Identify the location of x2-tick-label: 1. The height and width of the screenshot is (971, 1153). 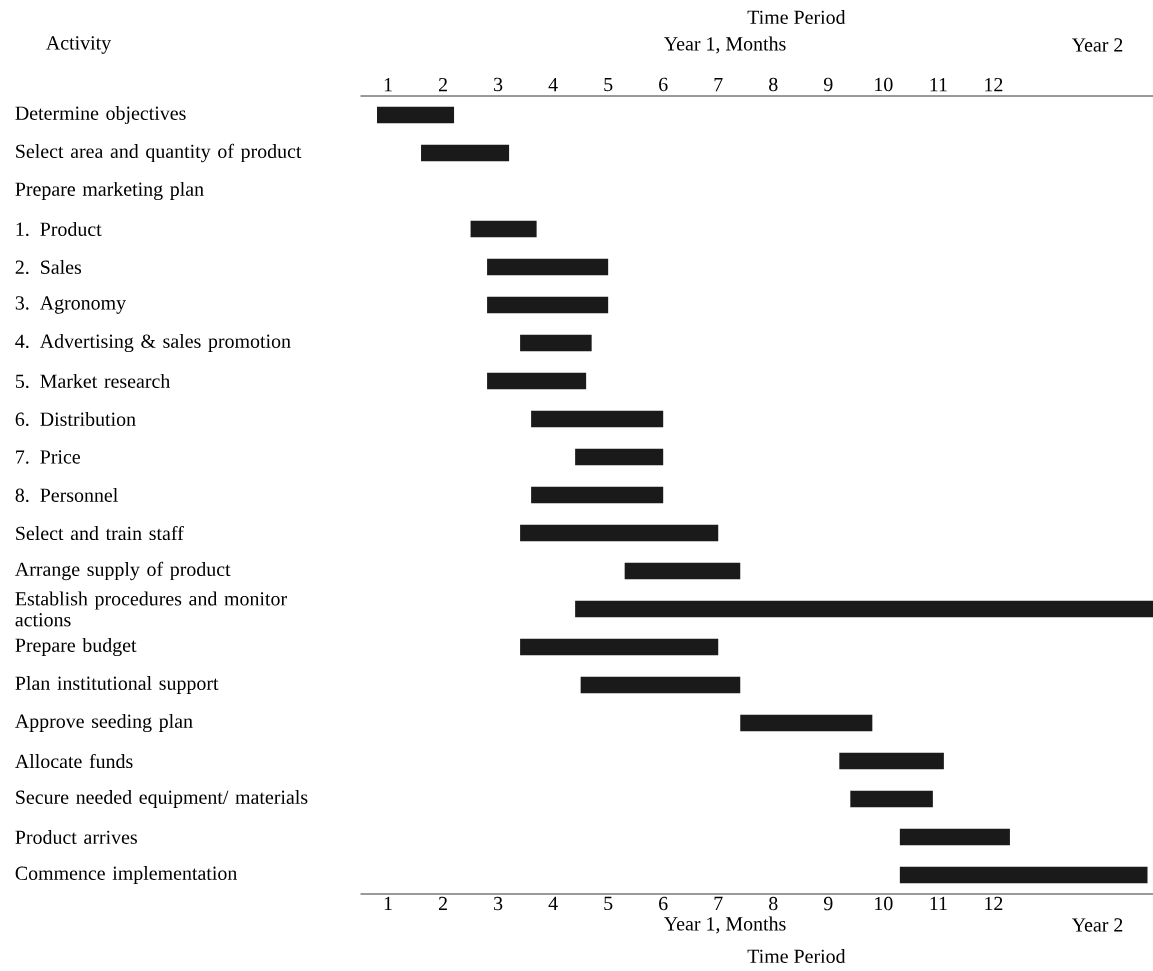
(388, 85).